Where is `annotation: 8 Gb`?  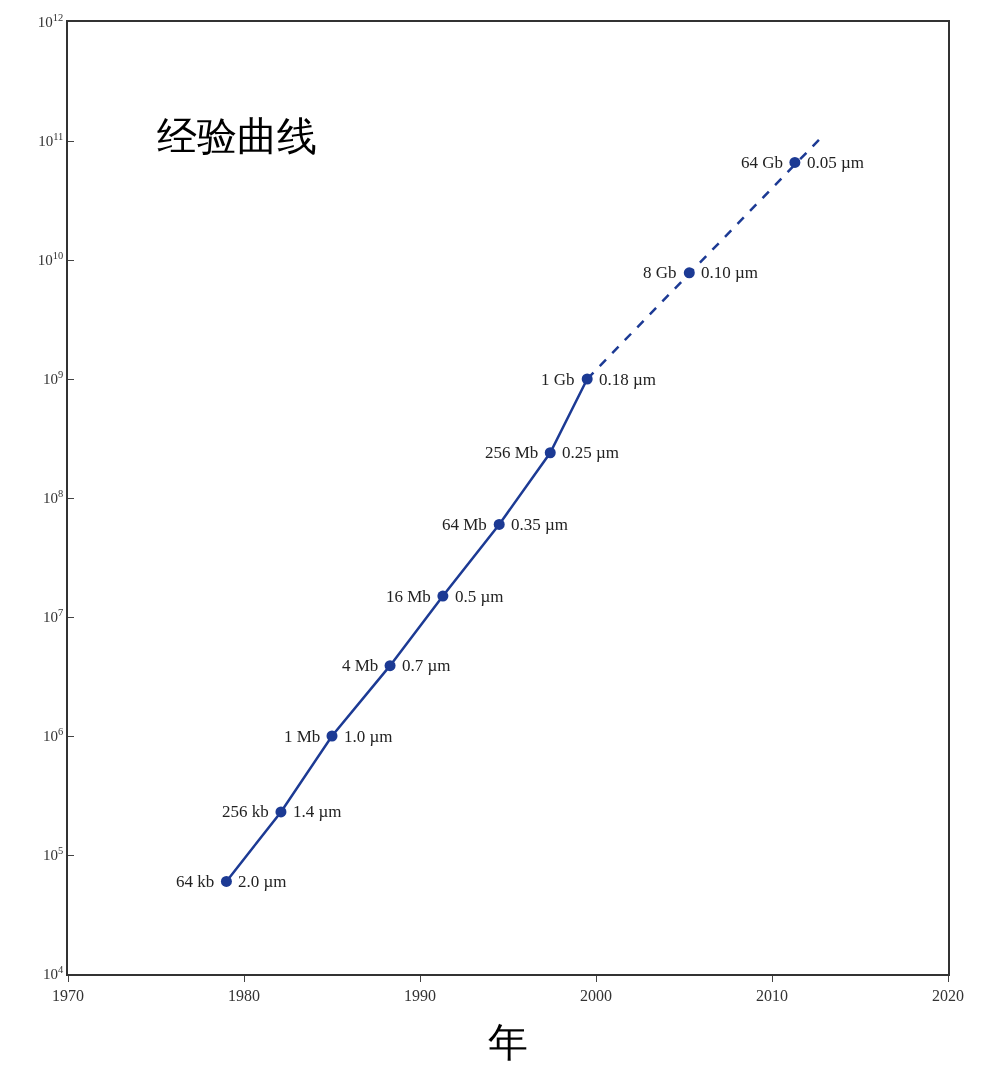
annotation: 8 Gb is located at coordinates (660, 272).